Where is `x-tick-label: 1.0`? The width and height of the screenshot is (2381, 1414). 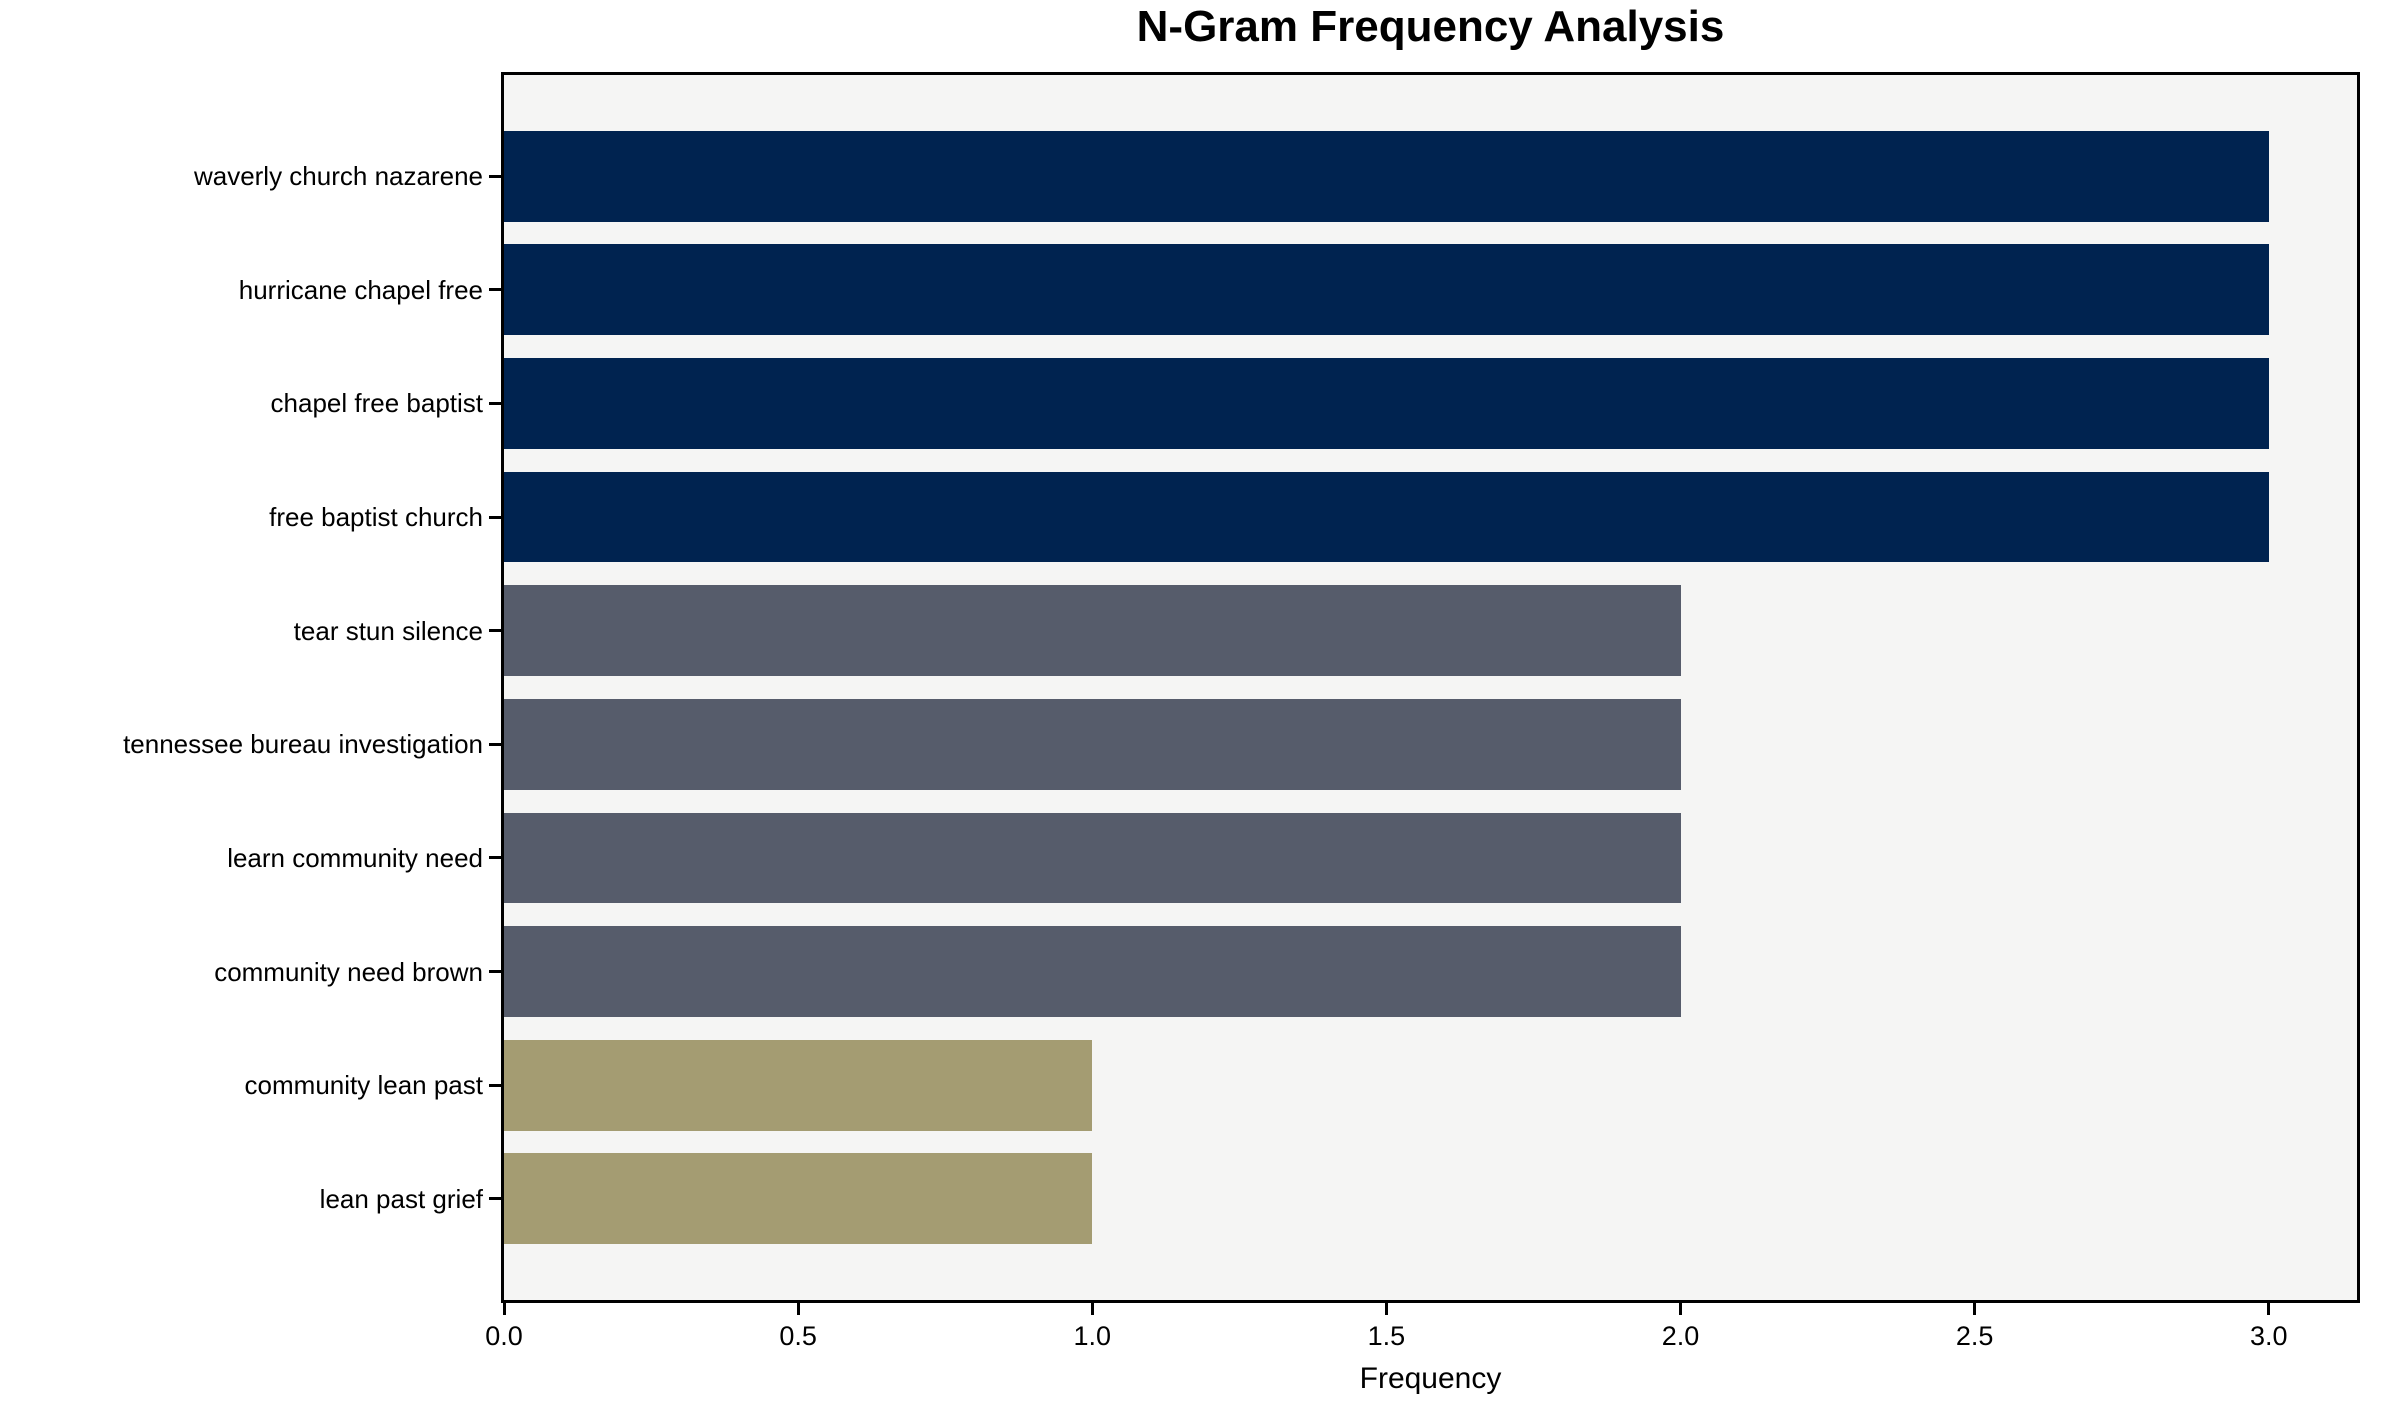 x-tick-label: 1.0 is located at coordinates (1092, 1336).